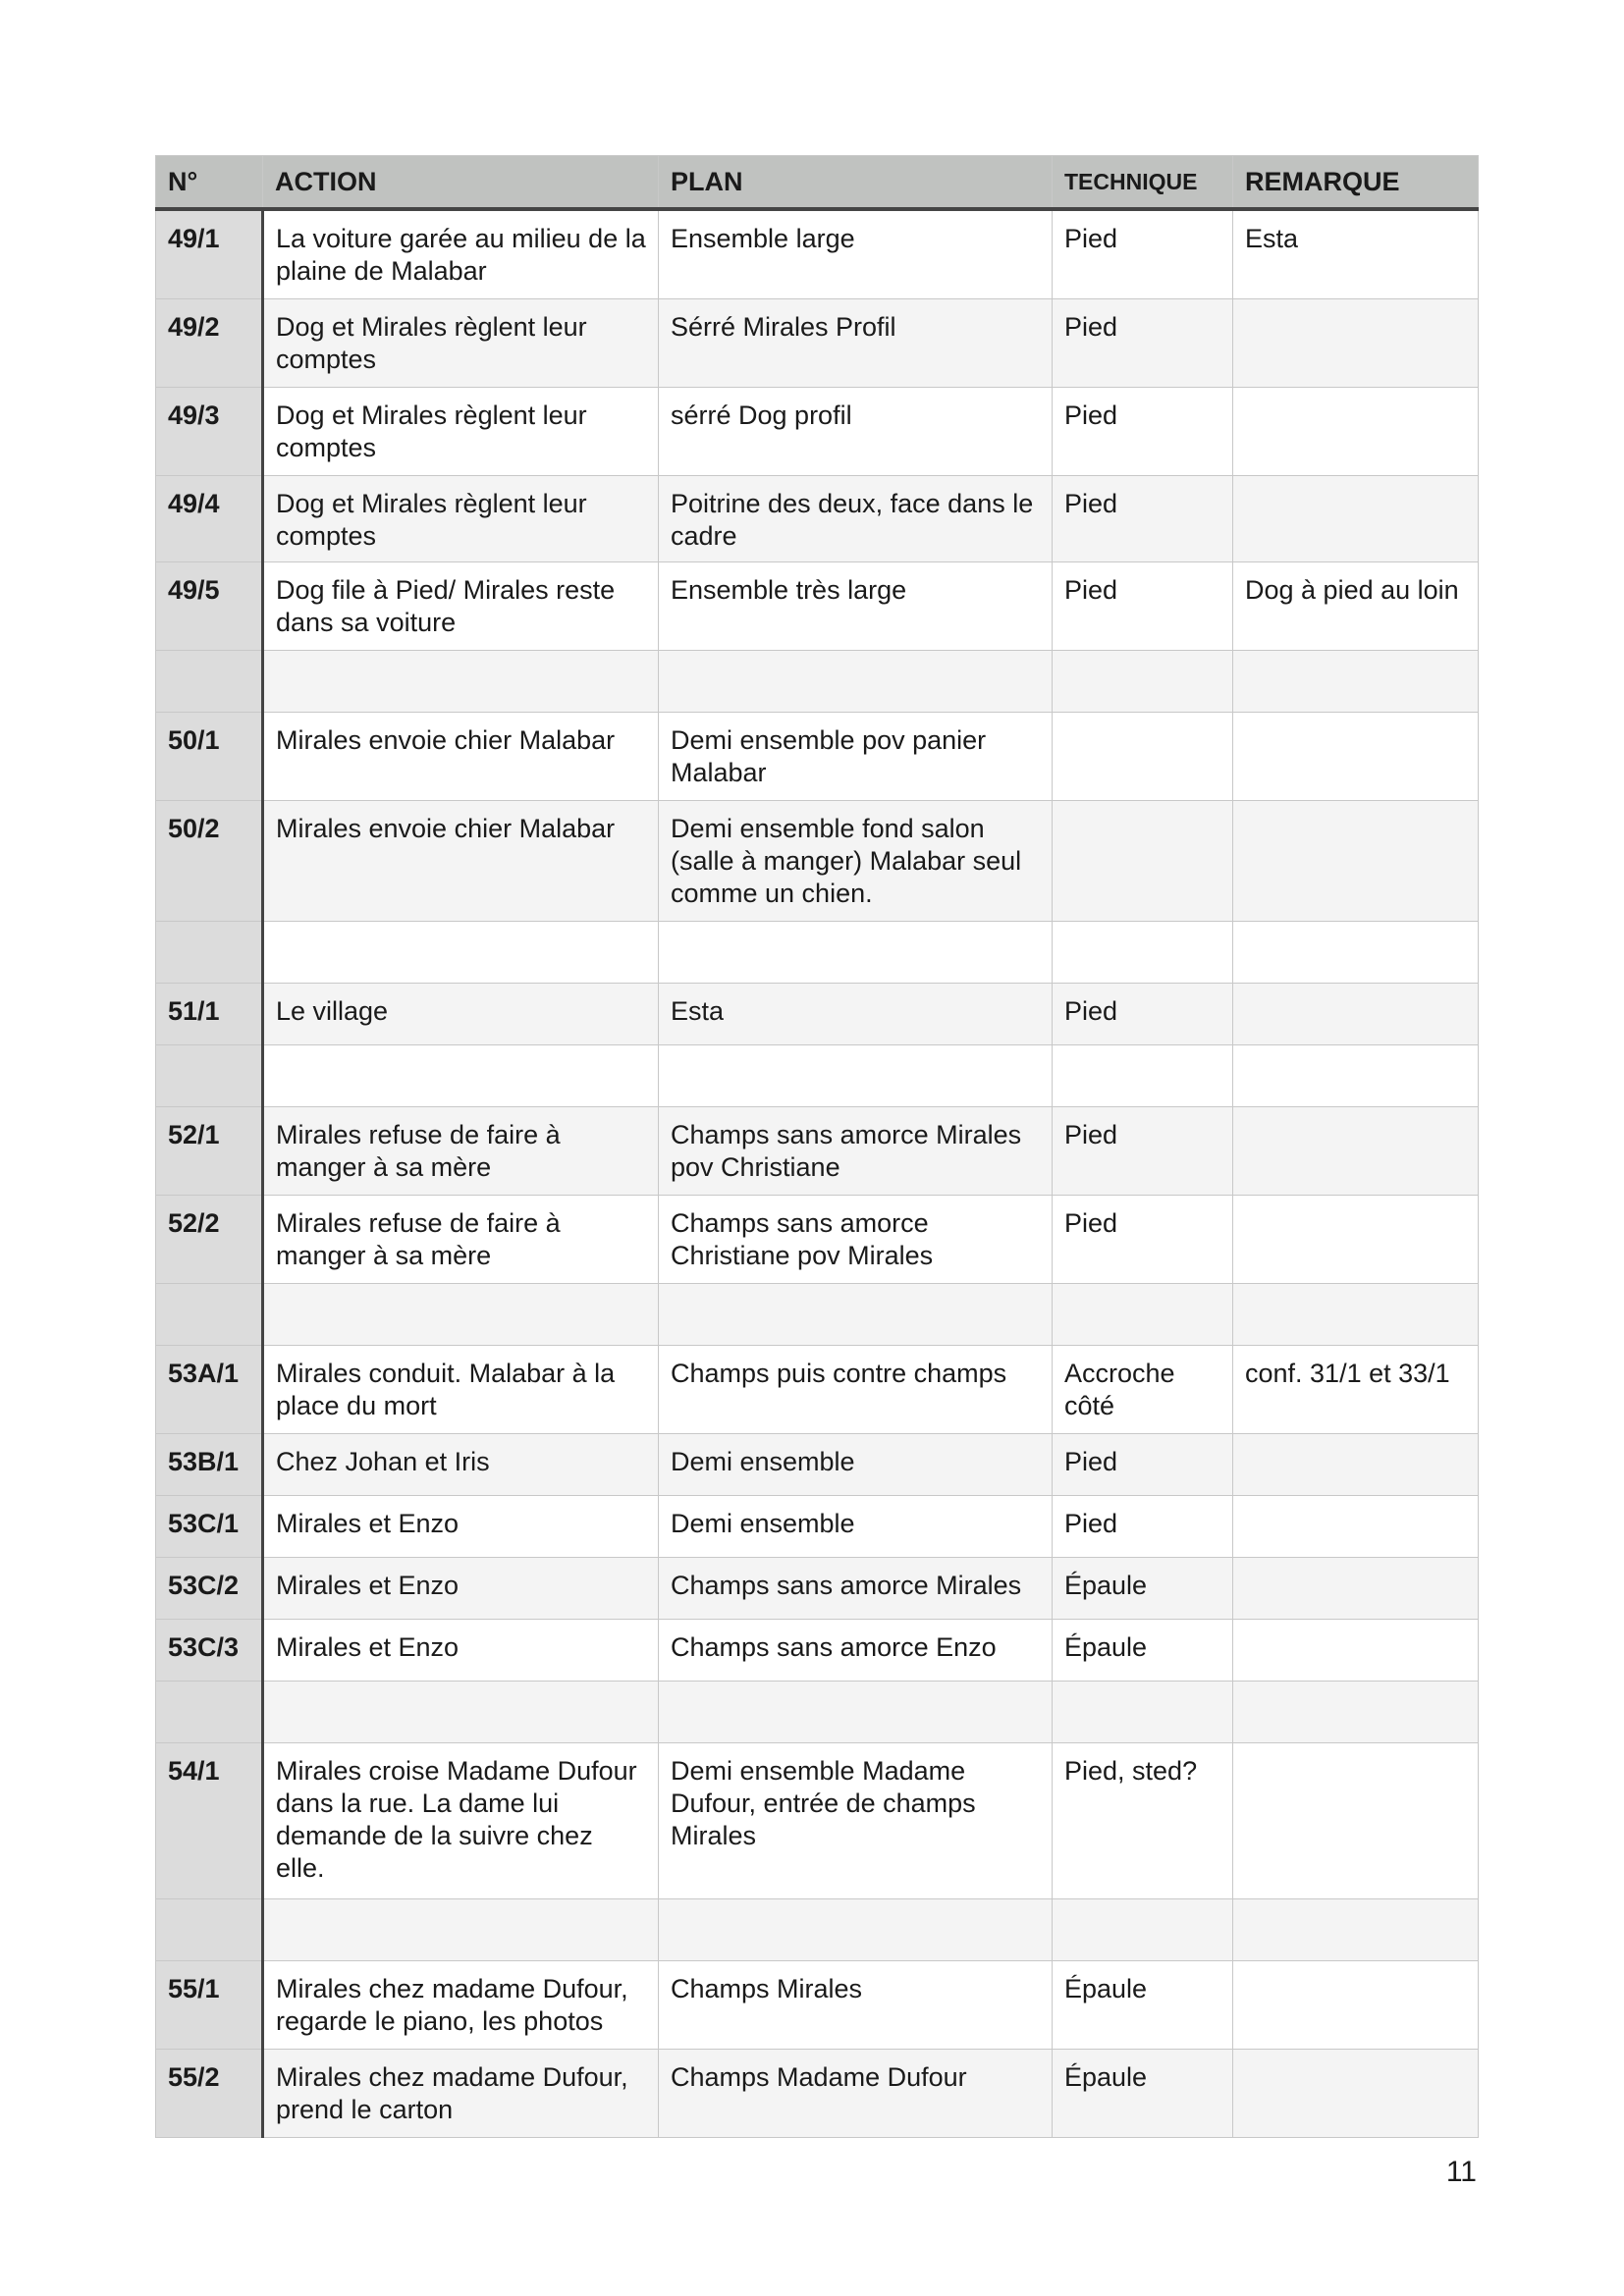 Image resolution: width=1624 pixels, height=2296 pixels. Describe the element at coordinates (460, 756) in the screenshot. I see `cell-action: Mirales envoie chier Malabar` at that location.